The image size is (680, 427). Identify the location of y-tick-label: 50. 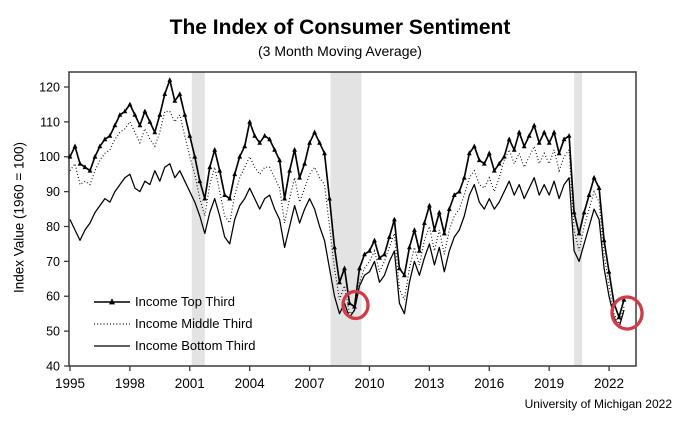
(53, 332).